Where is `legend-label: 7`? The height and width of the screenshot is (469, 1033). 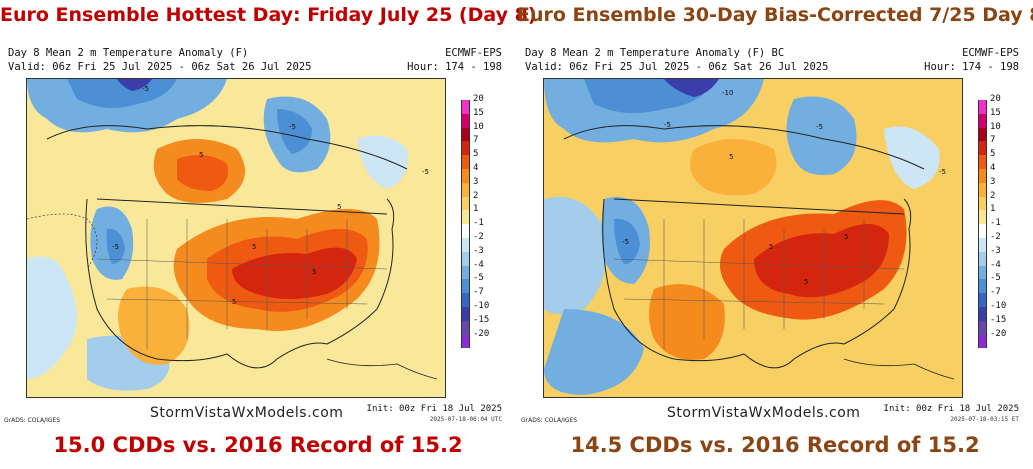 legend-label: 7 is located at coordinates (993, 140).